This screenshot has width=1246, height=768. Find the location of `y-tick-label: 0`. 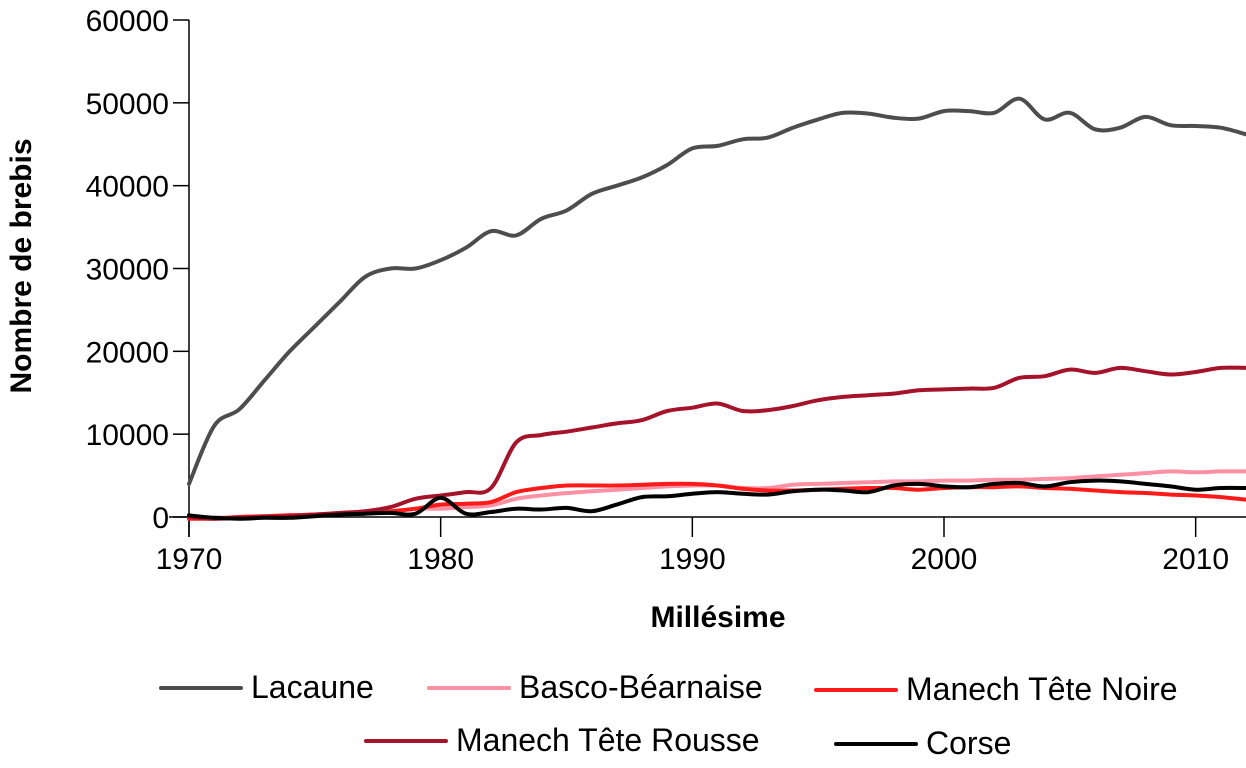

y-tick-label: 0 is located at coordinates (160, 518).